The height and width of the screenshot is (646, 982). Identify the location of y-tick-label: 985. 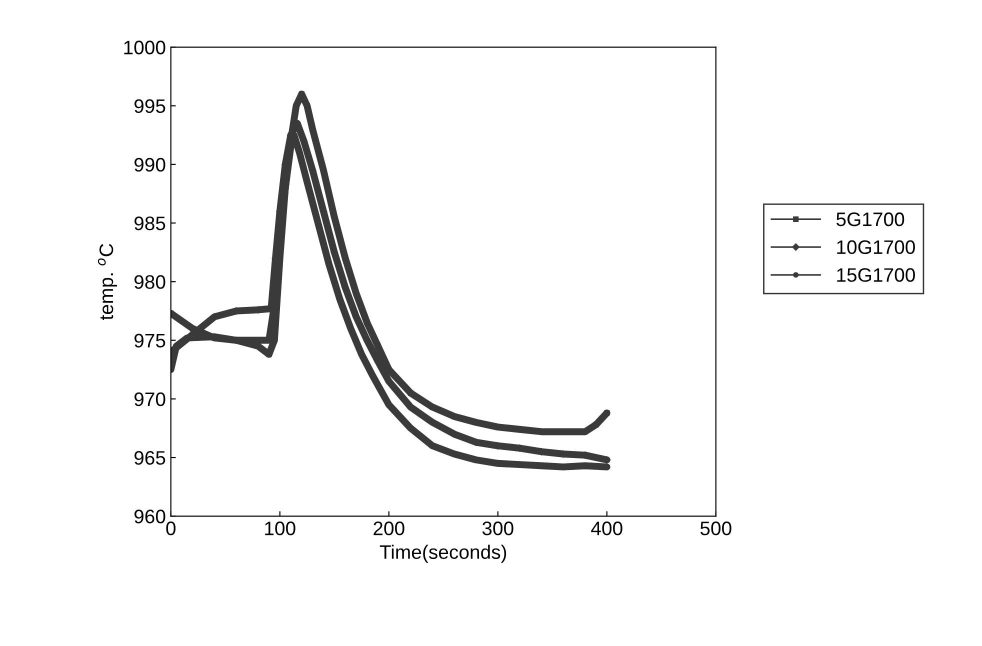
(150, 223).